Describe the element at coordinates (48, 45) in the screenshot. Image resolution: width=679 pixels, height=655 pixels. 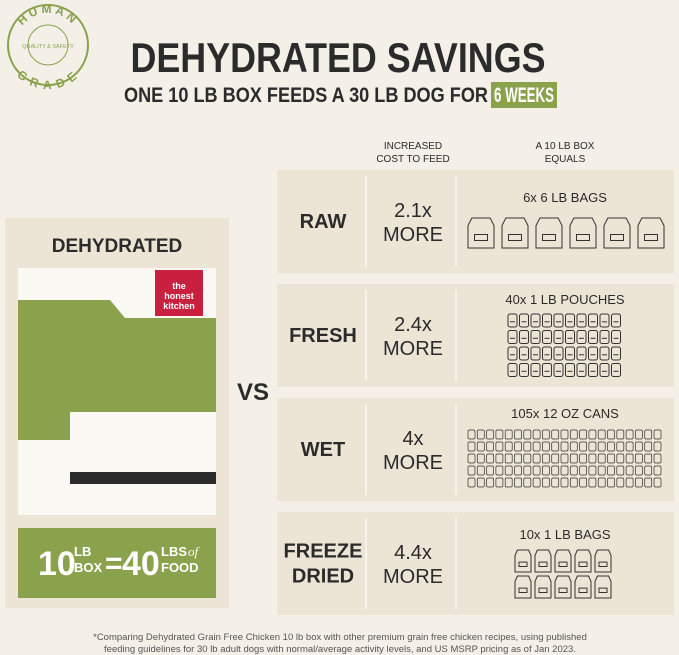
I see `badge-ring` at that location.